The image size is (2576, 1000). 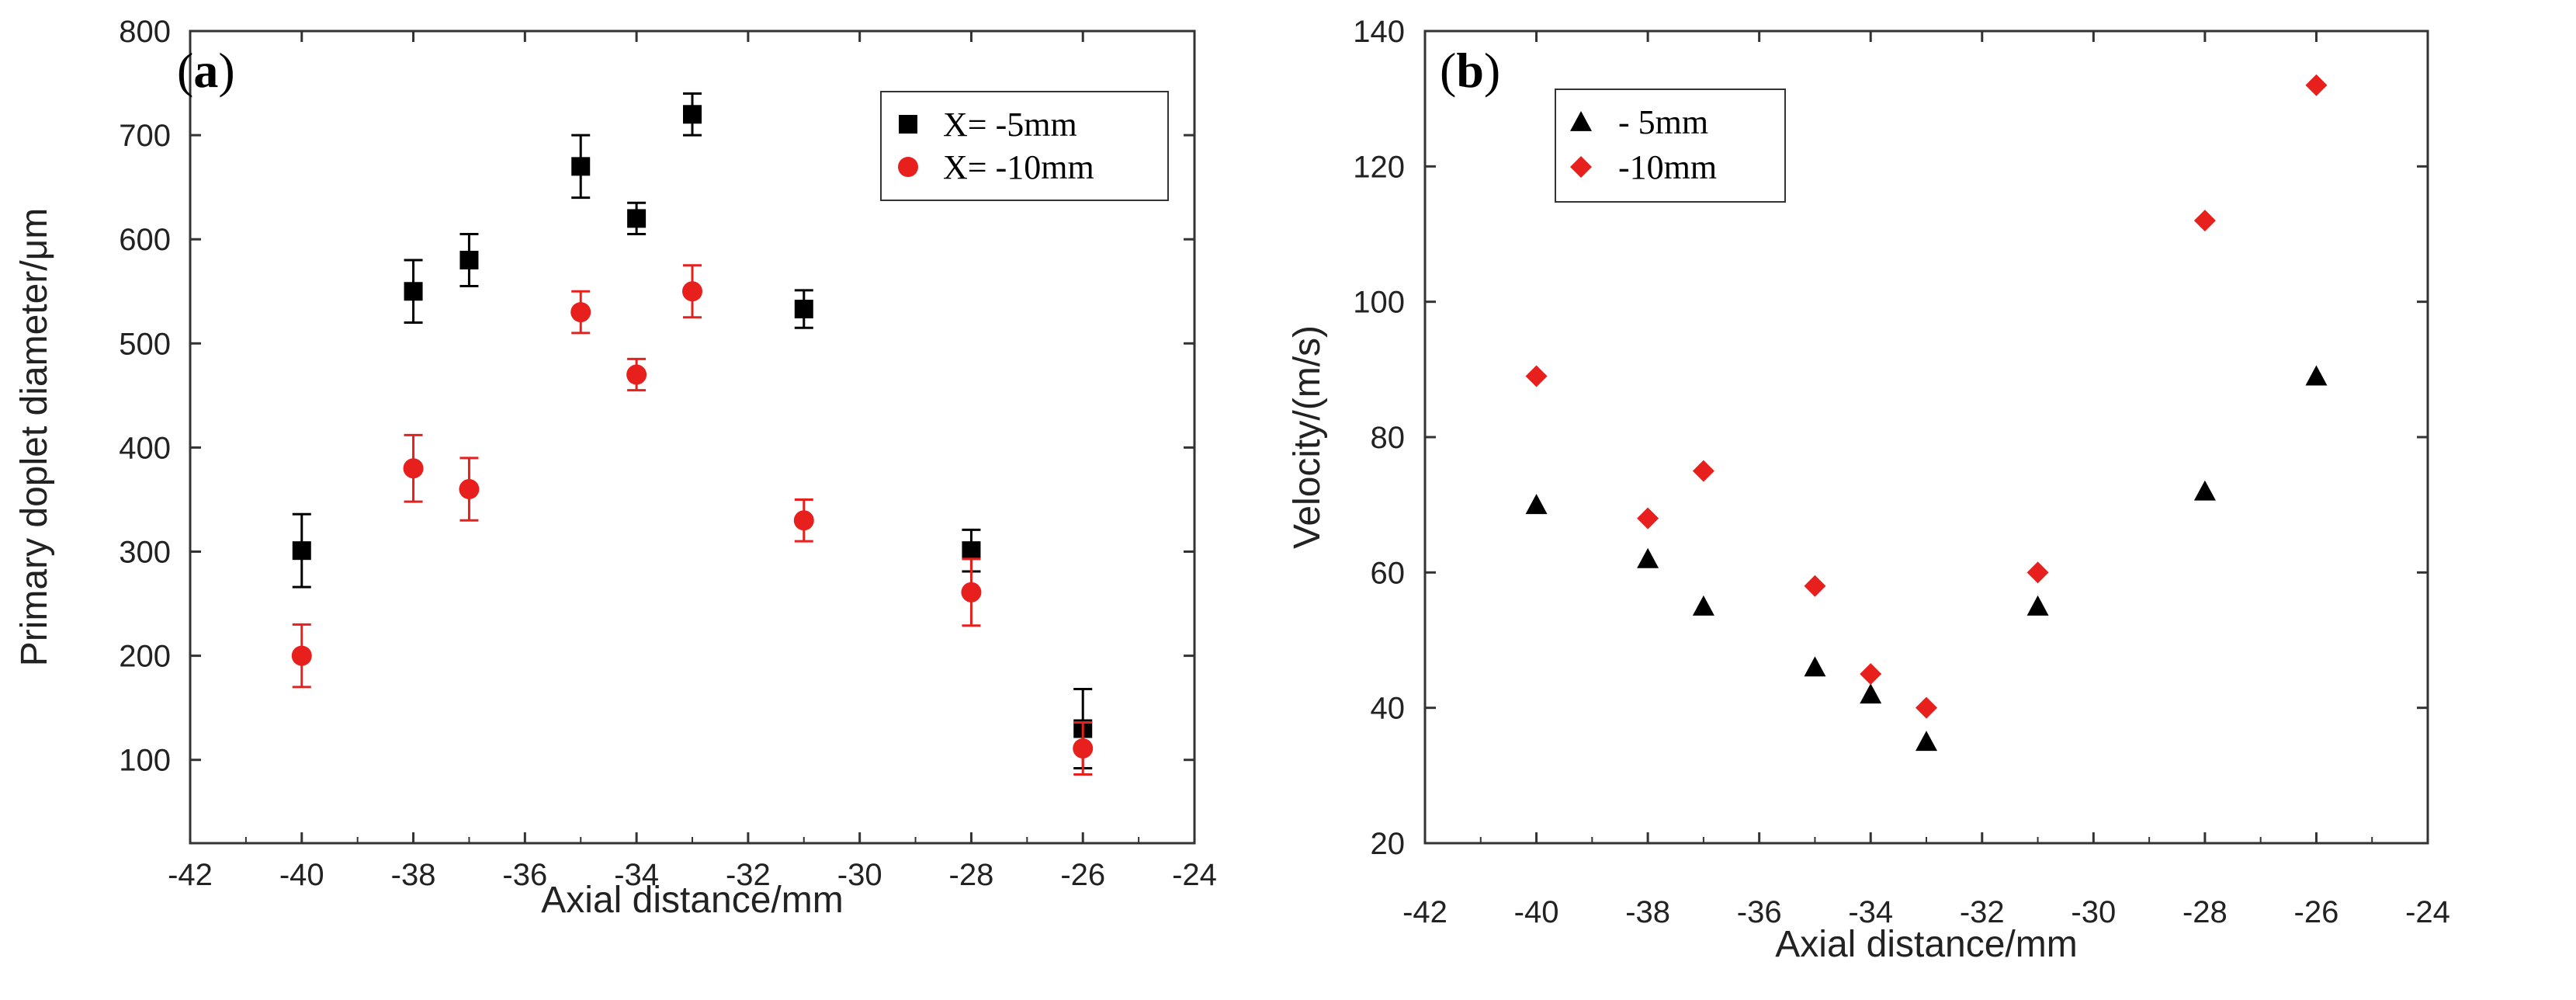 What do you see at coordinates (1379, 167) in the screenshot?
I see `y-tick-label: 120` at bounding box center [1379, 167].